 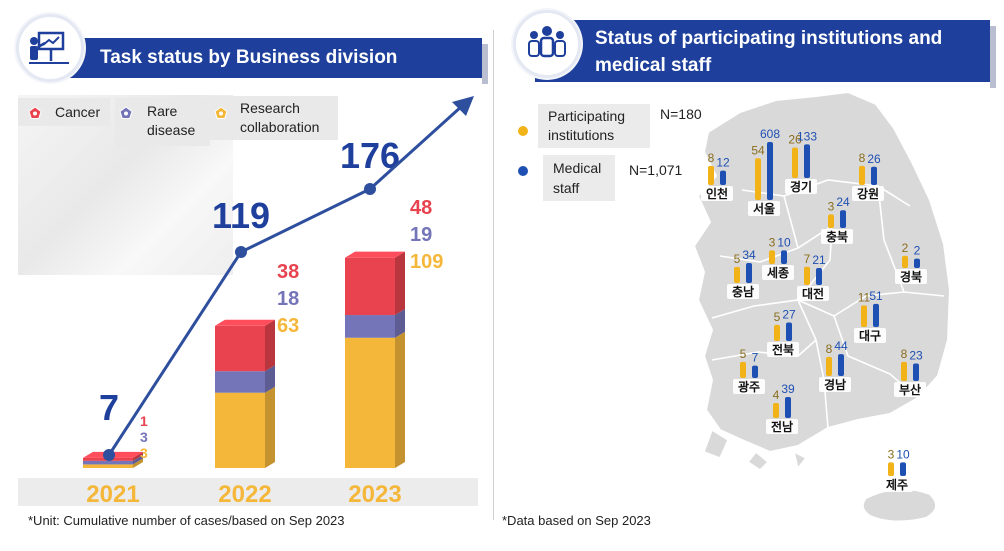 I want to click on institutions-value-세종: 3, so click(x=772, y=242).